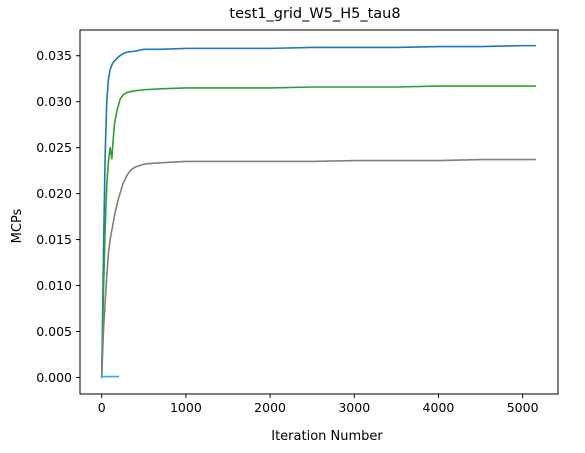 The height and width of the screenshot is (453, 585). Describe the element at coordinates (354, 407) in the screenshot. I see `x-tick-label: 3000` at that location.